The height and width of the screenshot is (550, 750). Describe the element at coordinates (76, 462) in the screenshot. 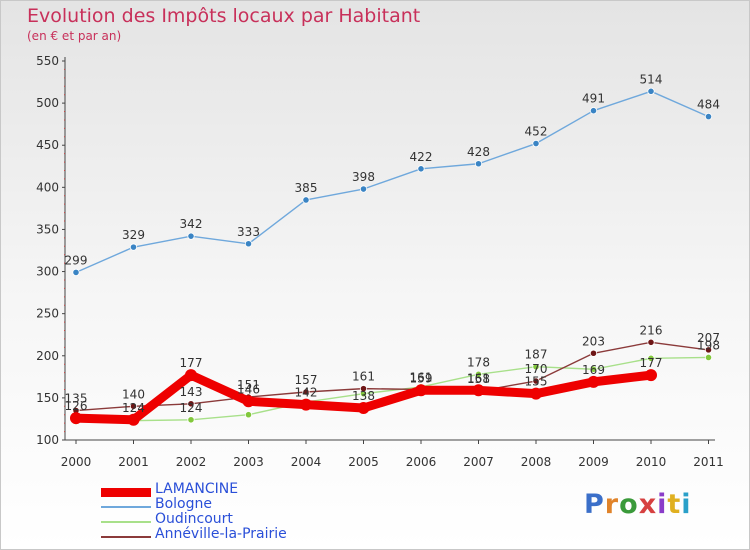

I see `x-tick-label: 2000` at that location.